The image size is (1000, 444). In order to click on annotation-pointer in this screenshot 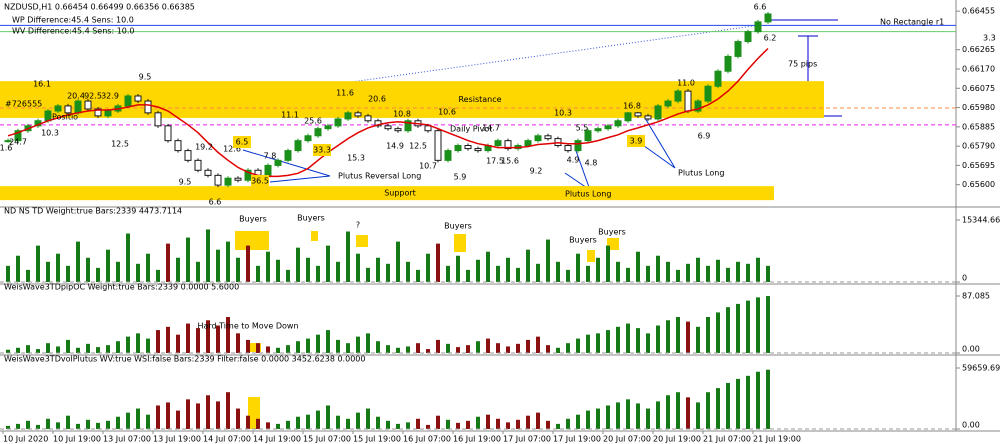, I will do `click(459, 154)`.